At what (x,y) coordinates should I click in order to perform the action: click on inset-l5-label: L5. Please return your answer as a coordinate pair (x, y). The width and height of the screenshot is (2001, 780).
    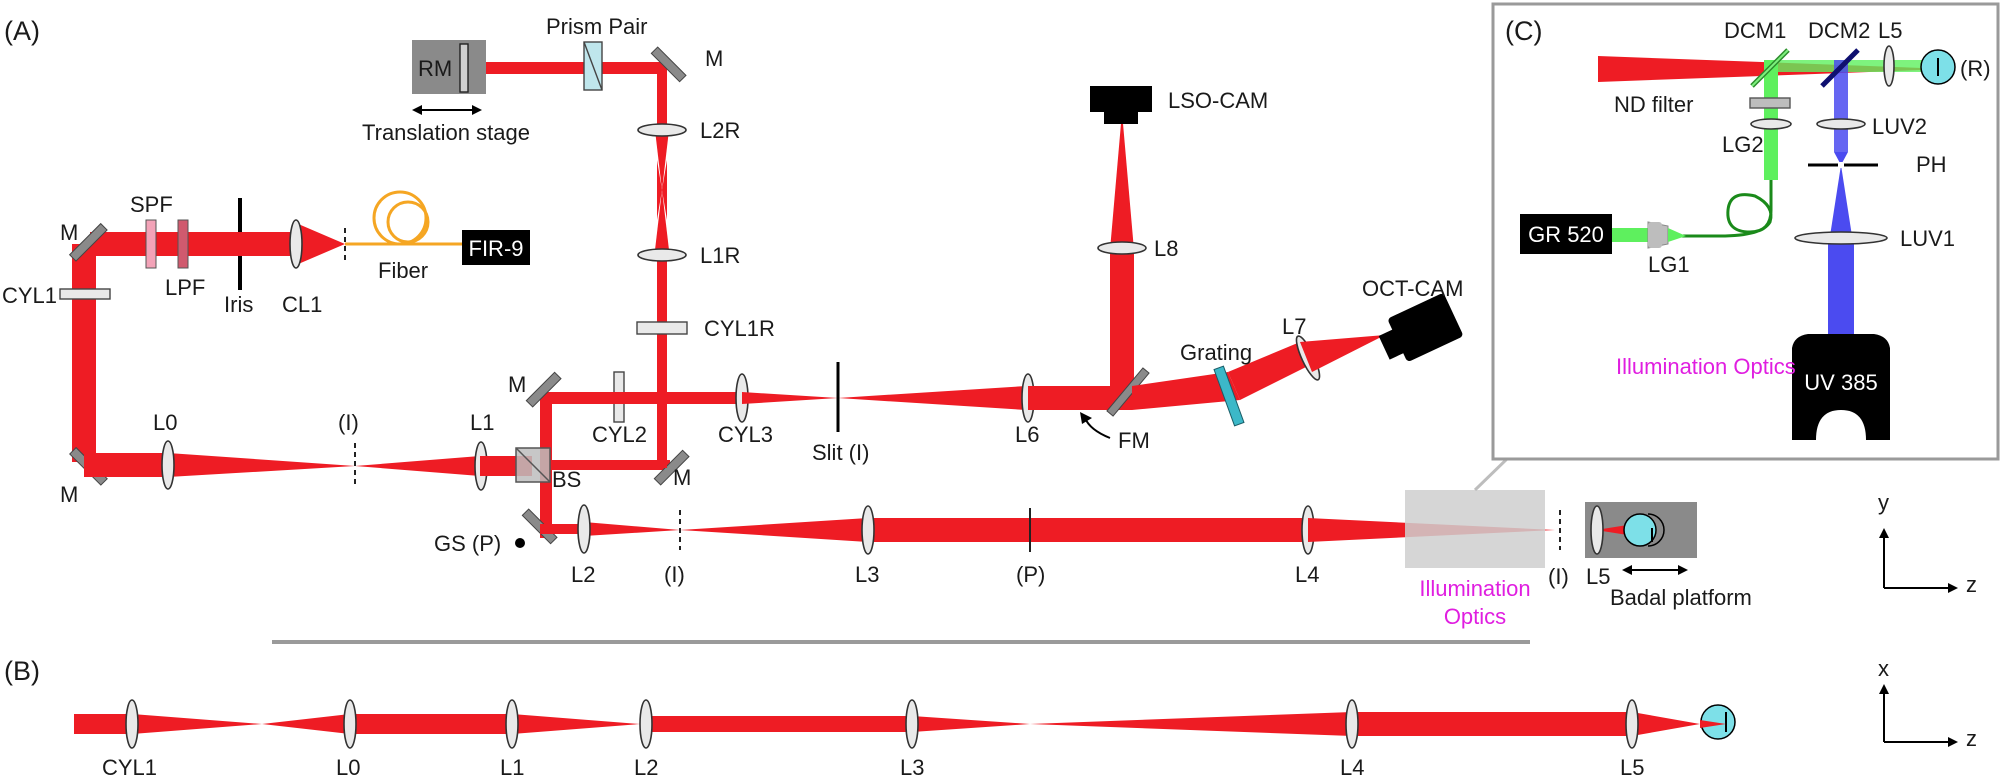
    Looking at the image, I should click on (1890, 30).